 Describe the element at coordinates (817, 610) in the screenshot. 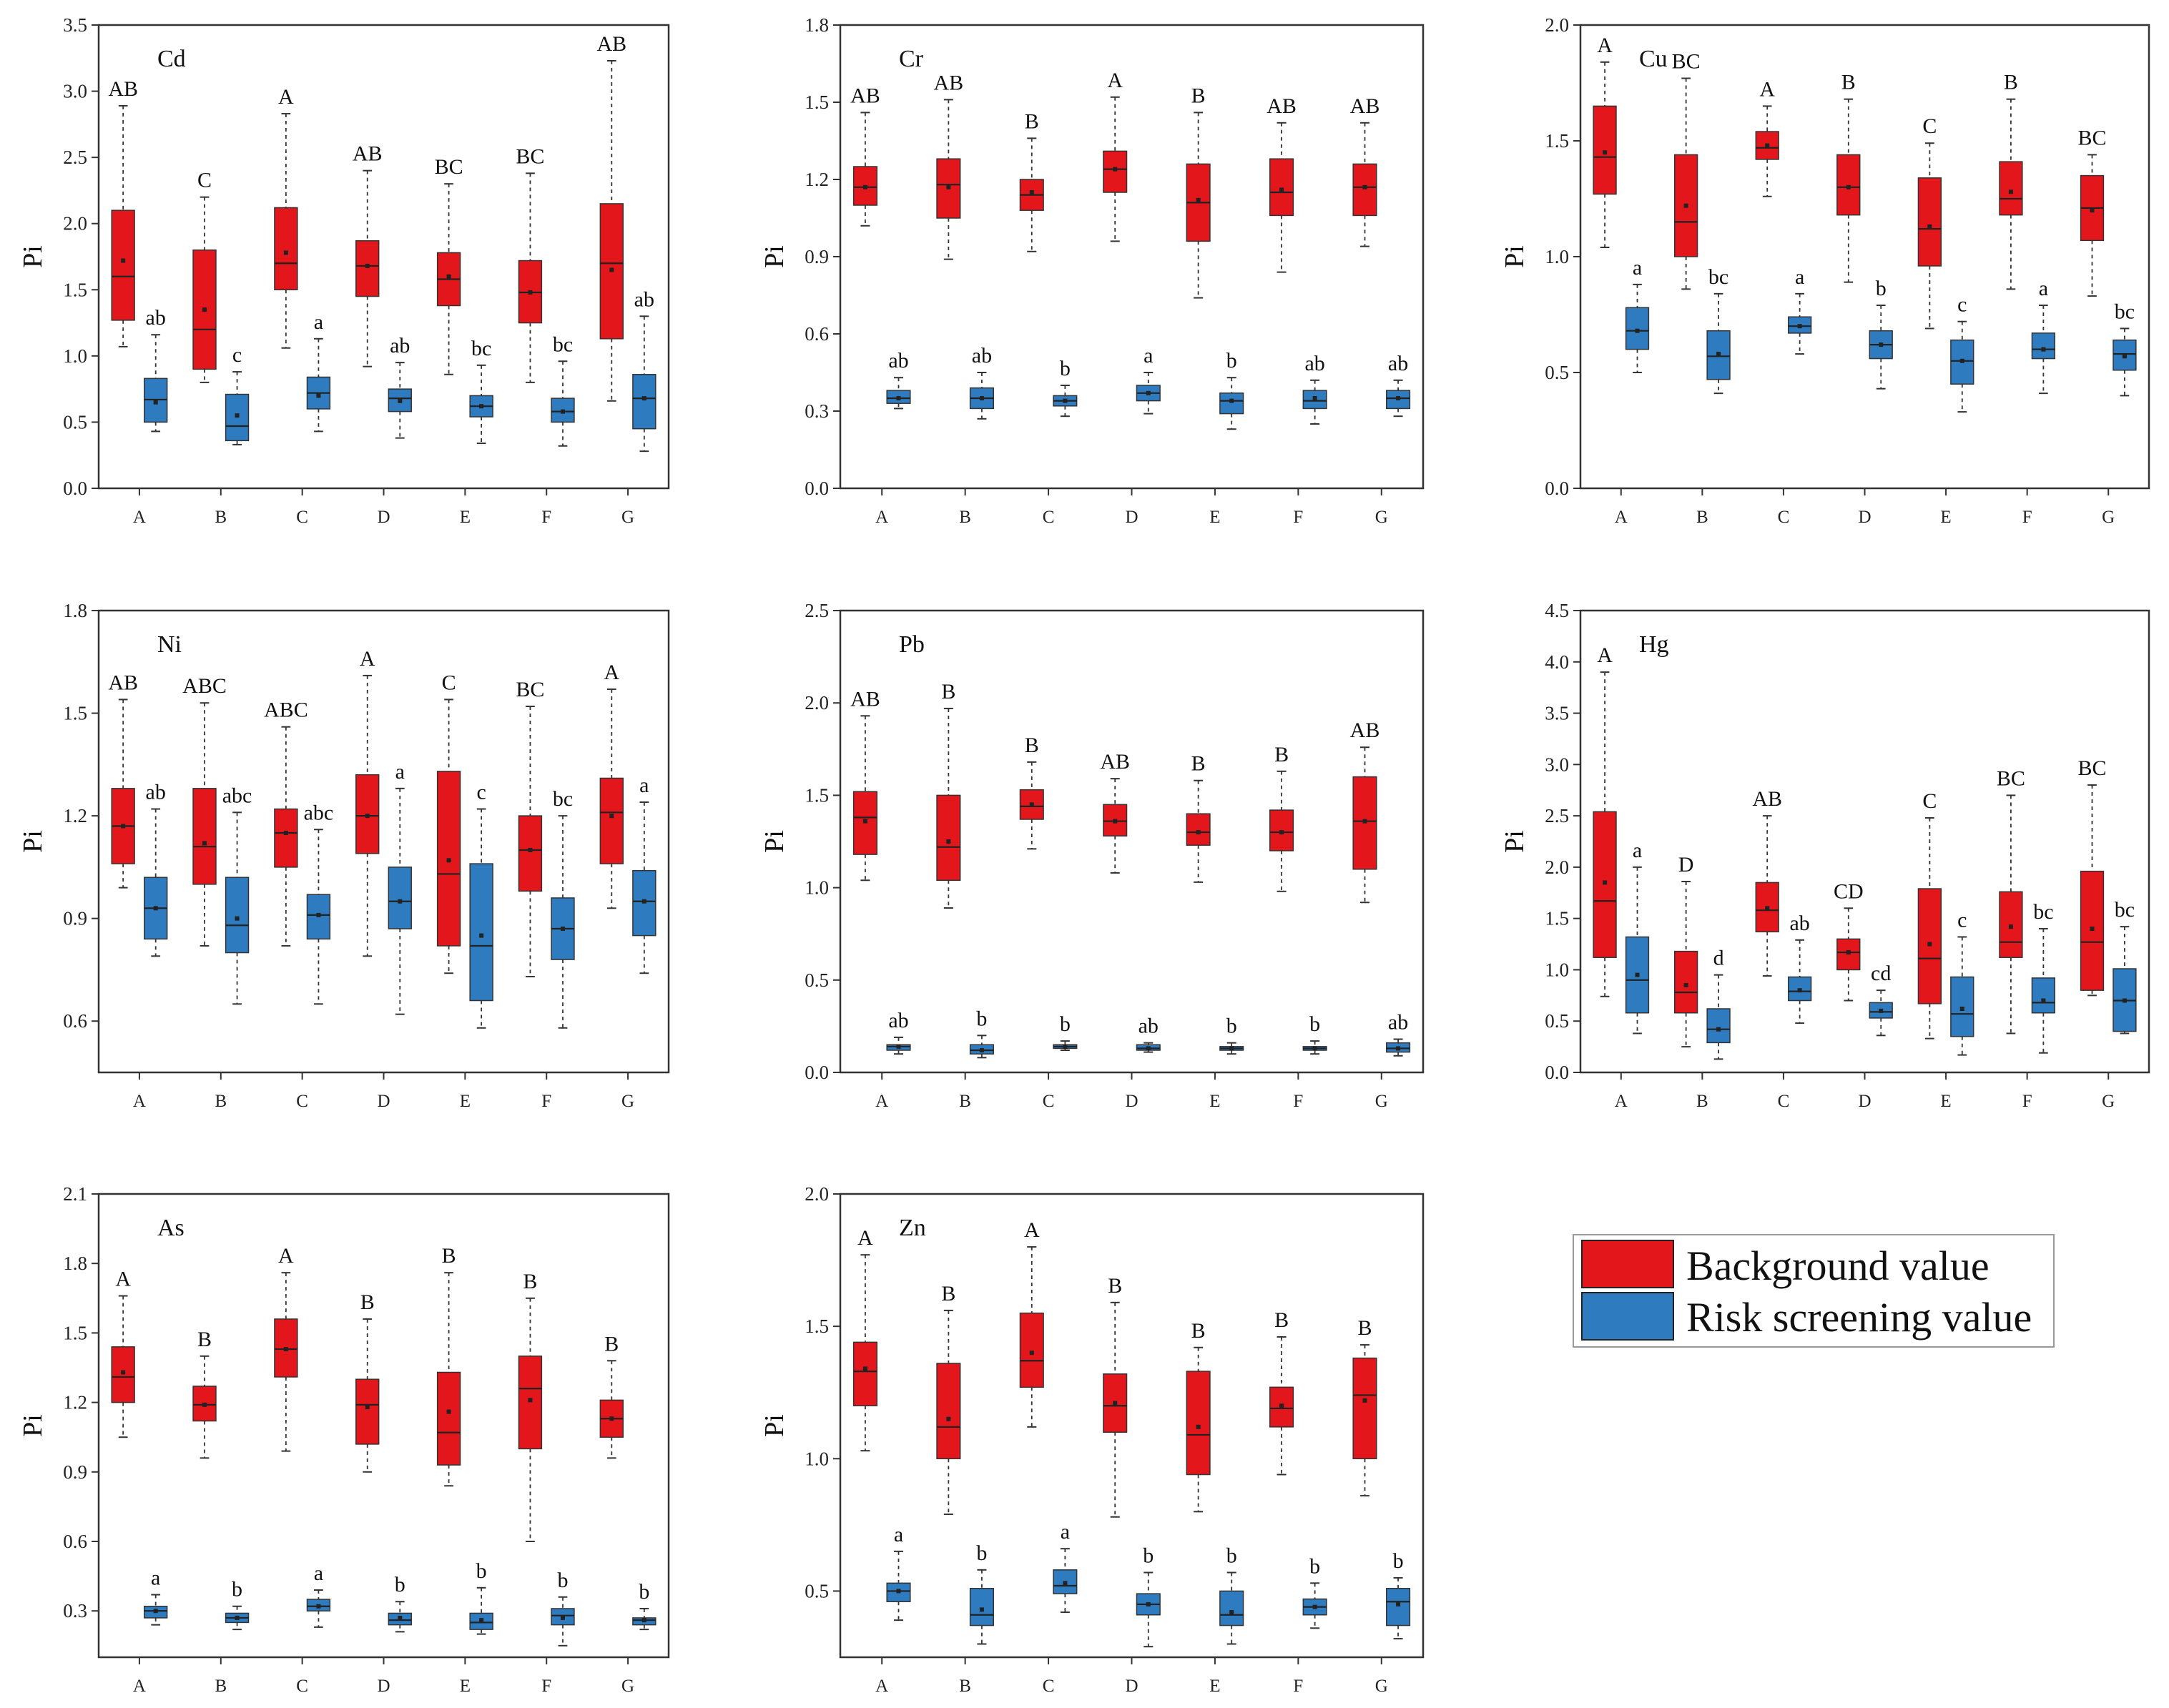

I see `y-tick-label: 2.5` at that location.